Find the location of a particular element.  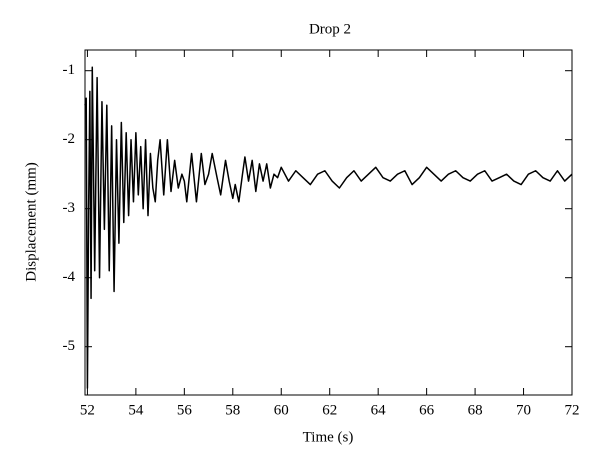

x-tick-label: 58 is located at coordinates (232, 410).